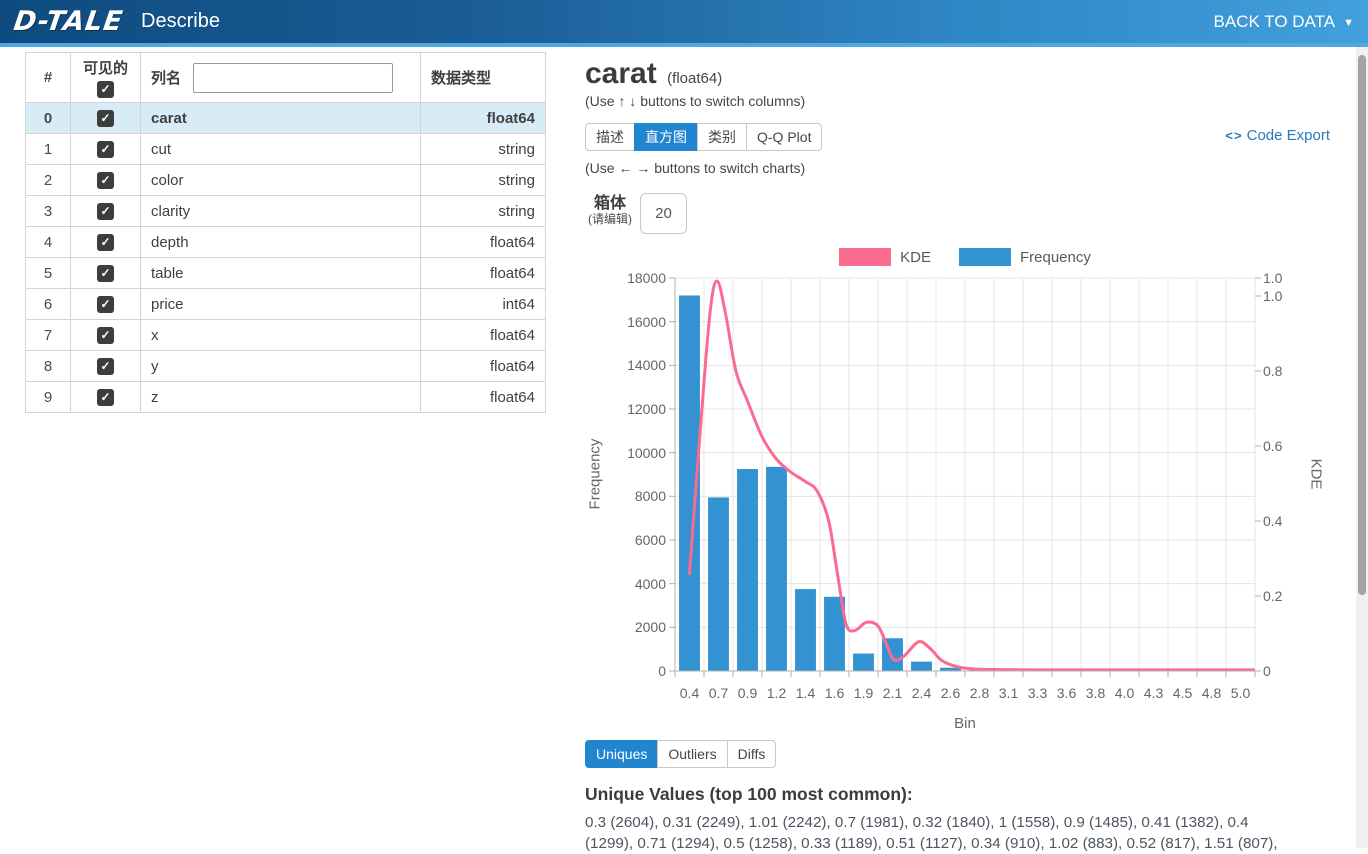 The height and width of the screenshot is (854, 1368). I want to click on chart-legend: KDE Frequency, so click(965, 257).